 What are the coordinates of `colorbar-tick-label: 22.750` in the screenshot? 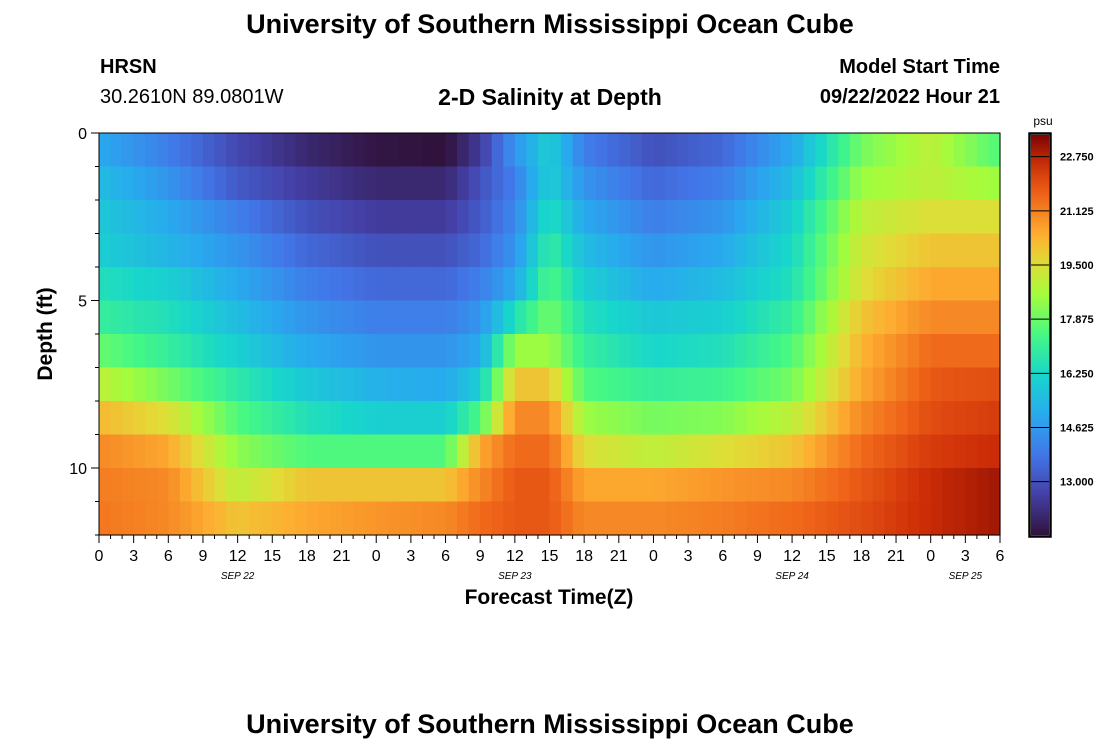 It's located at (1077, 158).